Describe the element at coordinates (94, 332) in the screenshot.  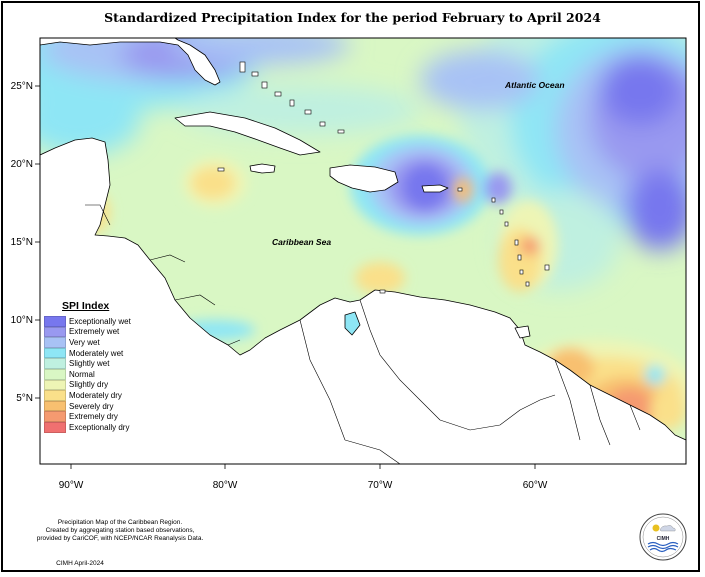
I see `legend-label: Extremely wet` at that location.